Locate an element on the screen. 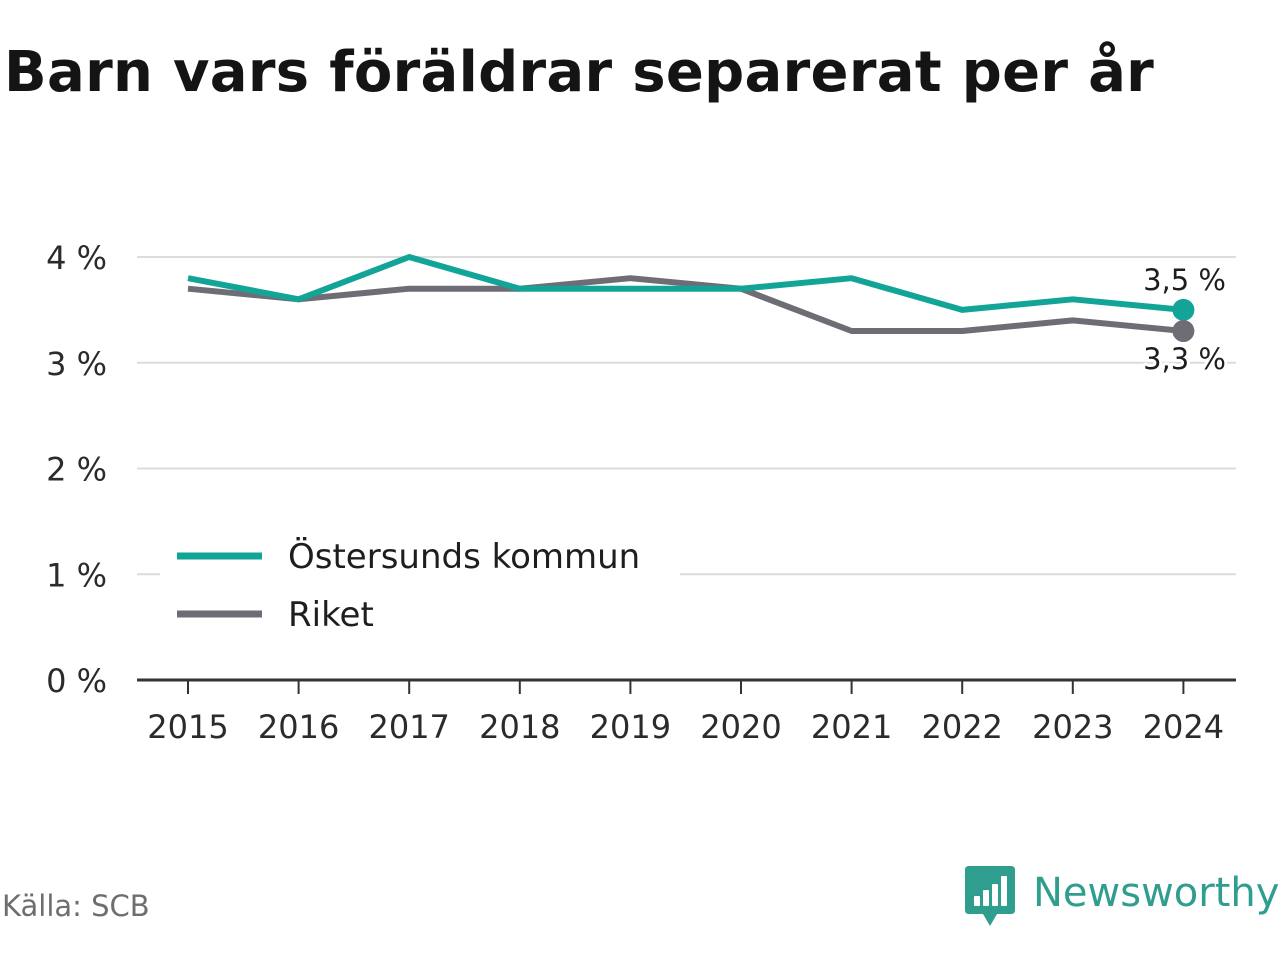 The image size is (1280, 960). end-label: 3,3 % is located at coordinates (1184, 359).